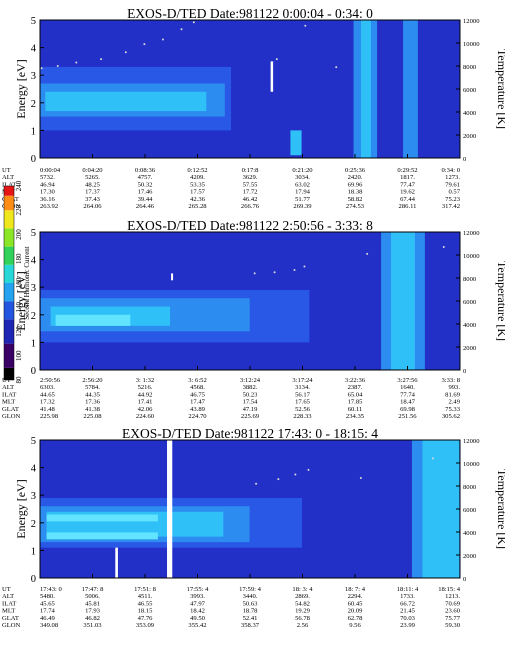  I want to click on ephemeris-cell: 17.30, so click(48, 192).